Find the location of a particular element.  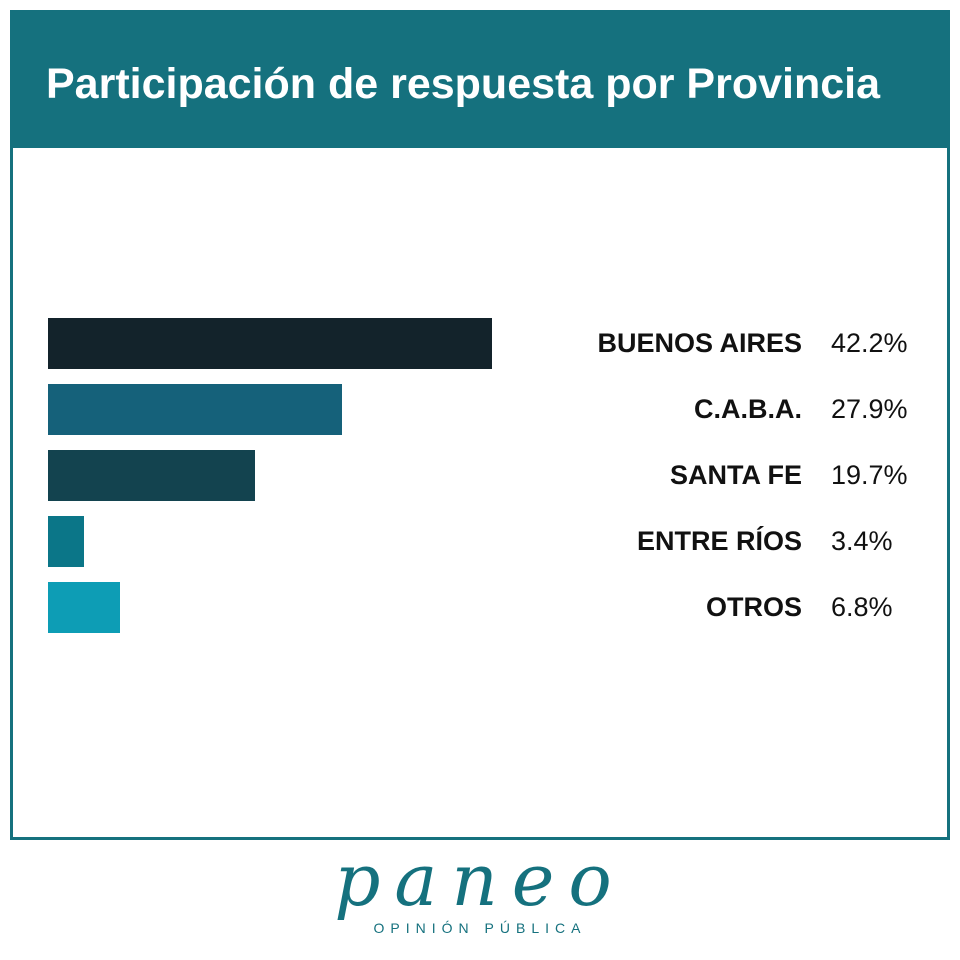

category-label: BUENOS AIRES is located at coordinates (699, 343).